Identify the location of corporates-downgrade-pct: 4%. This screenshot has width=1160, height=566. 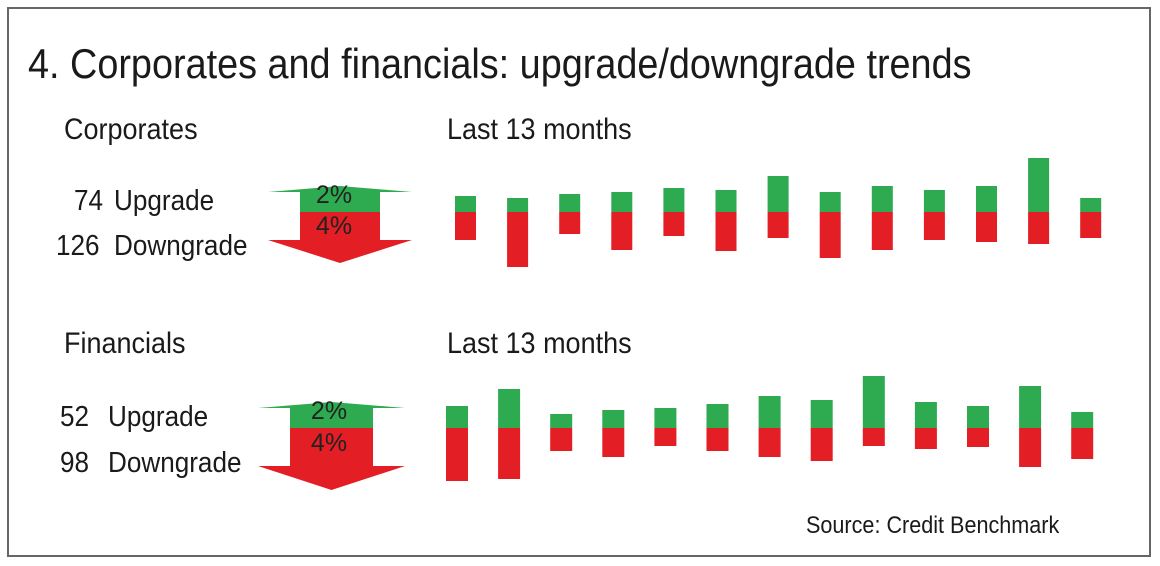
(334, 226).